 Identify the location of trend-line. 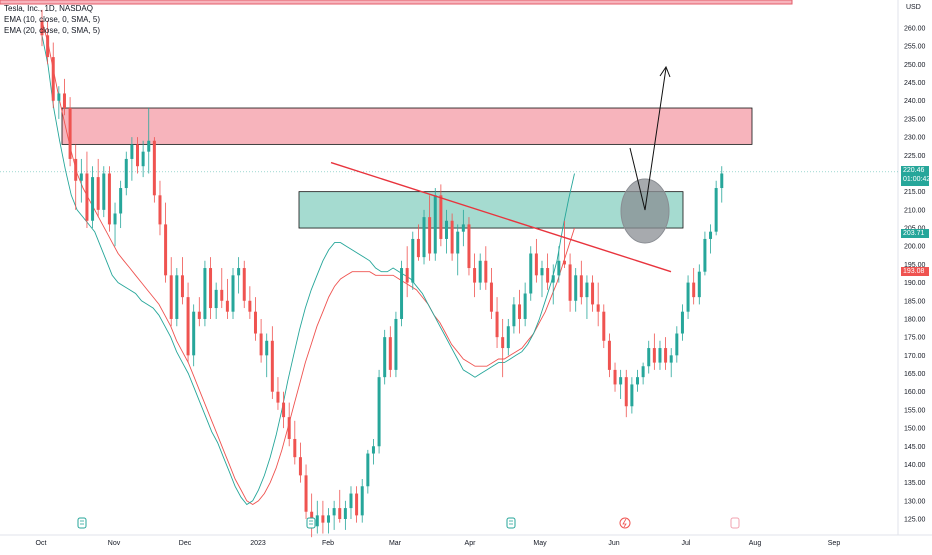
(501, 217).